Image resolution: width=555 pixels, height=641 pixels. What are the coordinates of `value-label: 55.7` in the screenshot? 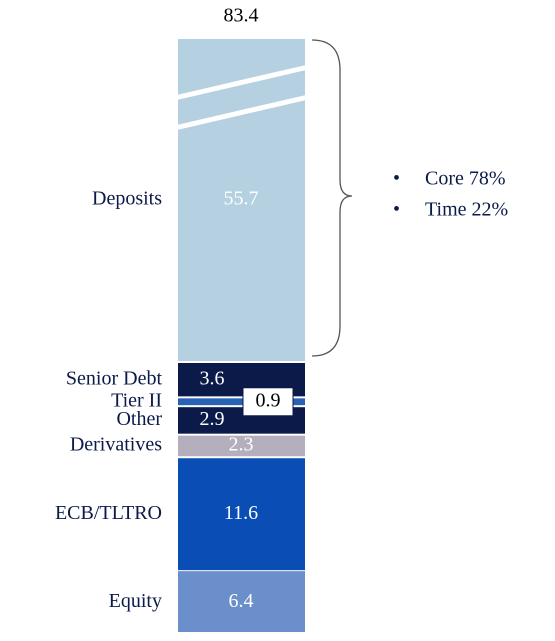 It's located at (241, 199).